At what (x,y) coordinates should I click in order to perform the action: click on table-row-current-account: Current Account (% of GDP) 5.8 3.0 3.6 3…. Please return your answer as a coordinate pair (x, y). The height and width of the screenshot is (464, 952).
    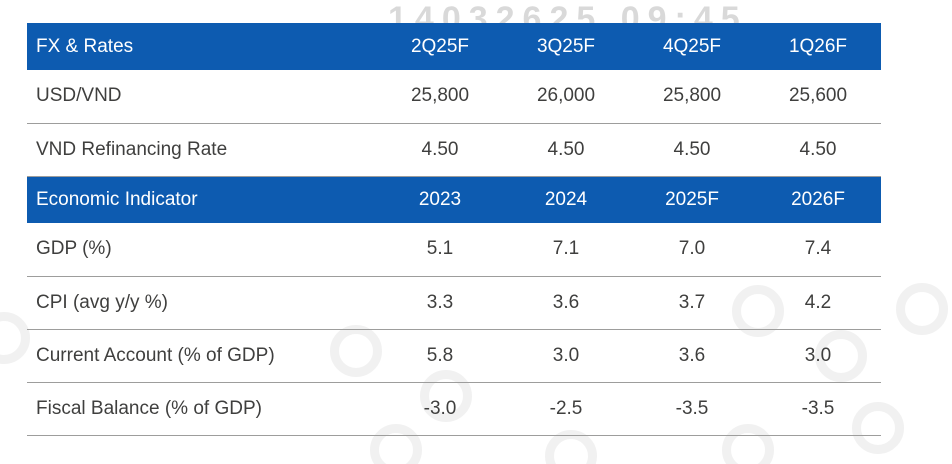
    Looking at the image, I should click on (454, 356).